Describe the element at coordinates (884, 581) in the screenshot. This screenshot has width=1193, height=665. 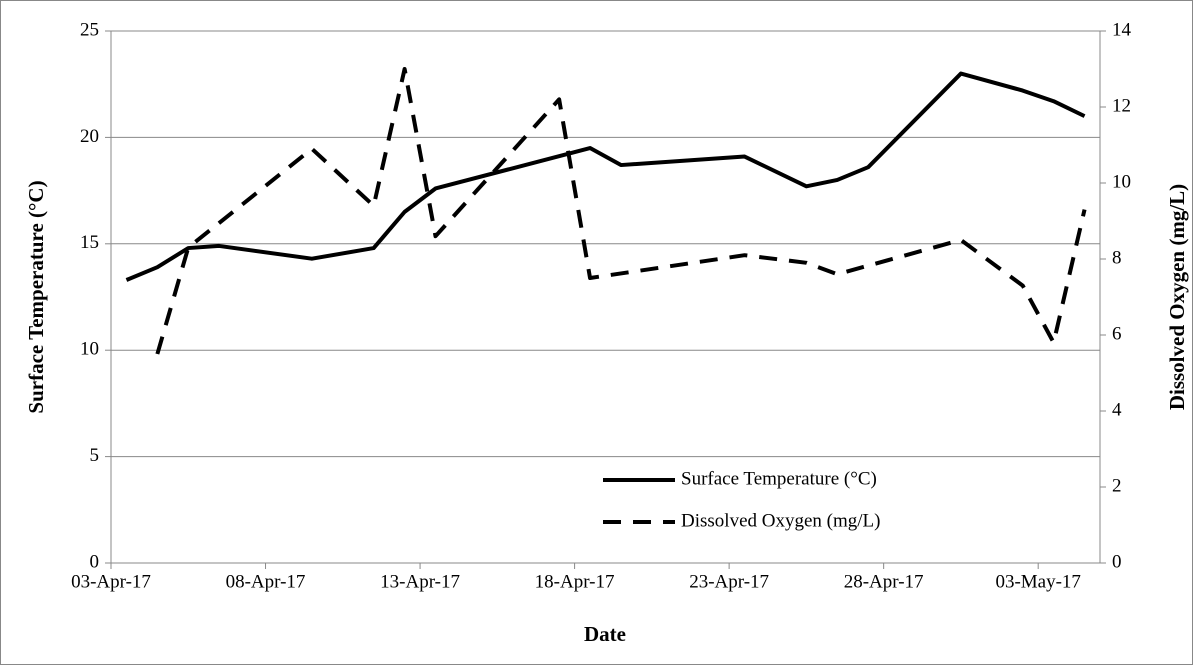
I see `x-tick-label: 28-Apr-17` at that location.